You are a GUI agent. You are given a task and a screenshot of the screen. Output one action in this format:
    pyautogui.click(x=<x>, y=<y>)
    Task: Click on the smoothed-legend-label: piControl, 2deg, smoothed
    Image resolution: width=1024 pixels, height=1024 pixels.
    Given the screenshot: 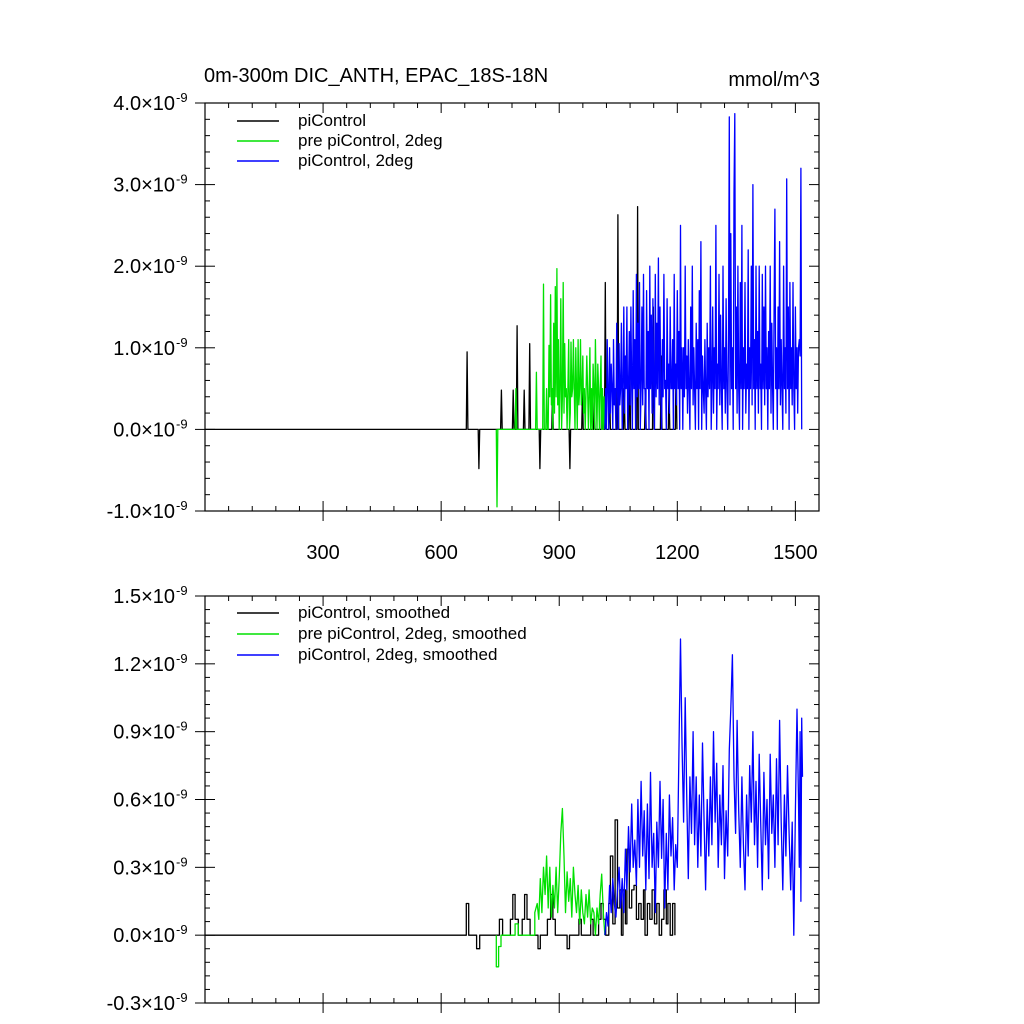 What is the action you would take?
    pyautogui.click(x=397, y=654)
    